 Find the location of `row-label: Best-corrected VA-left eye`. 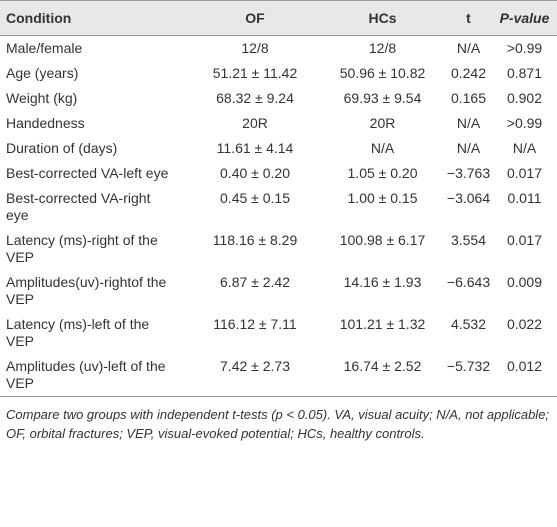

row-label: Best-corrected VA-left eye is located at coordinates (87, 173).